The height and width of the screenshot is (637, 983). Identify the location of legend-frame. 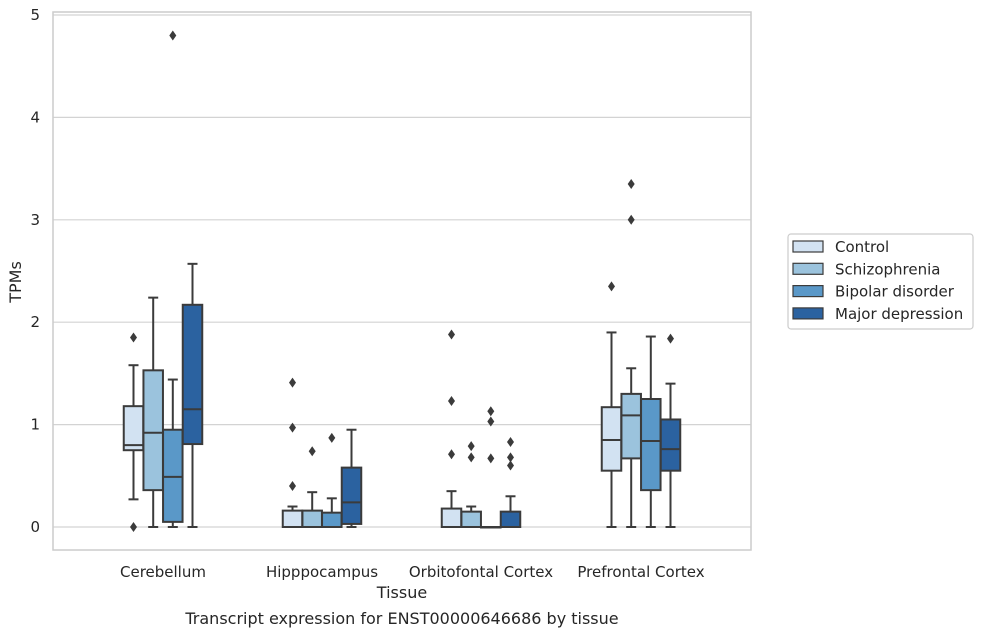
(880, 281).